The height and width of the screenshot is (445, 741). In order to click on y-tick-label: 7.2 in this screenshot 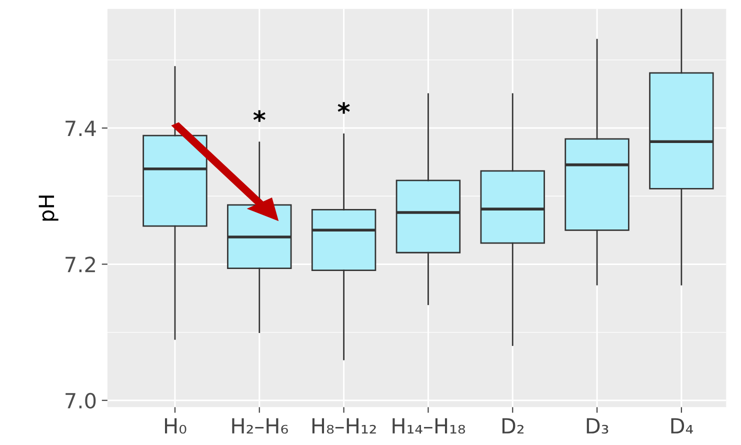, I will do `click(80, 264)`.